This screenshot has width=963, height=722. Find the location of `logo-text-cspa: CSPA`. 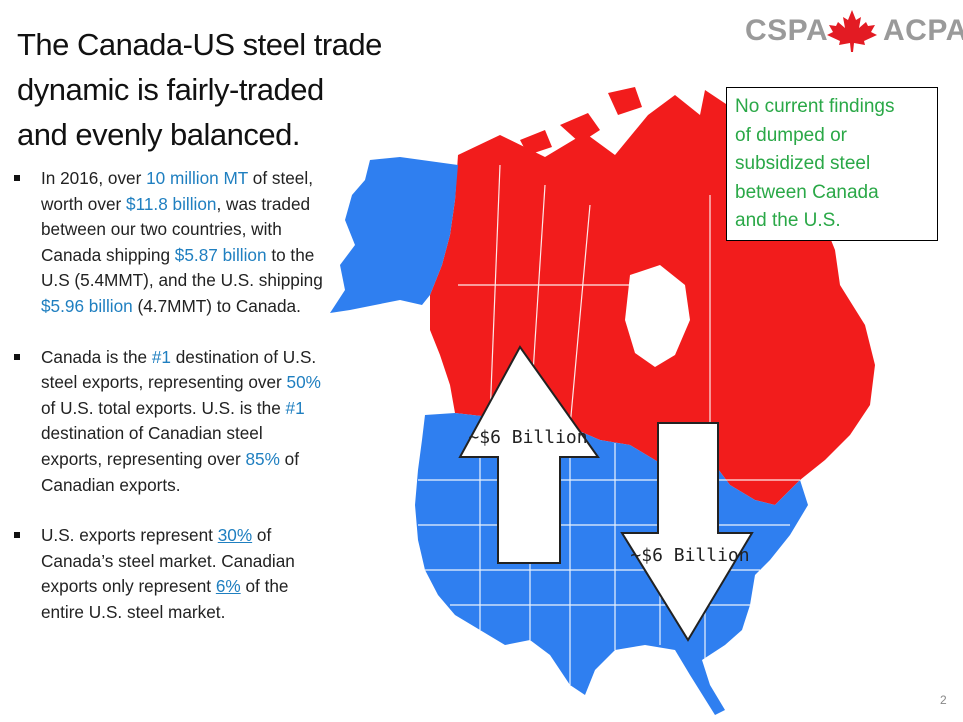

logo-text-cspa: CSPA is located at coordinates (787, 30).